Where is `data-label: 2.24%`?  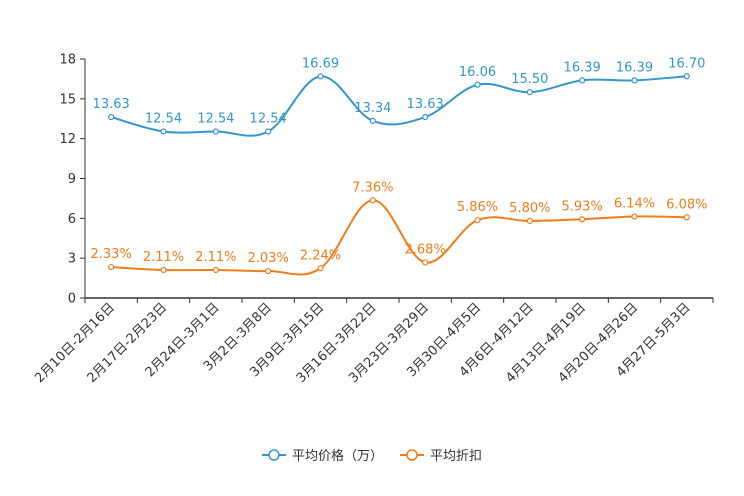
data-label: 2.24% is located at coordinates (320, 255).